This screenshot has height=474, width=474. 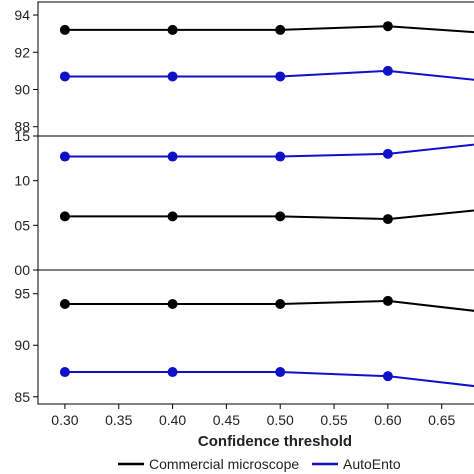 What do you see at coordinates (333, 420) in the screenshot?
I see `x-tick-label: 0.55` at bounding box center [333, 420].